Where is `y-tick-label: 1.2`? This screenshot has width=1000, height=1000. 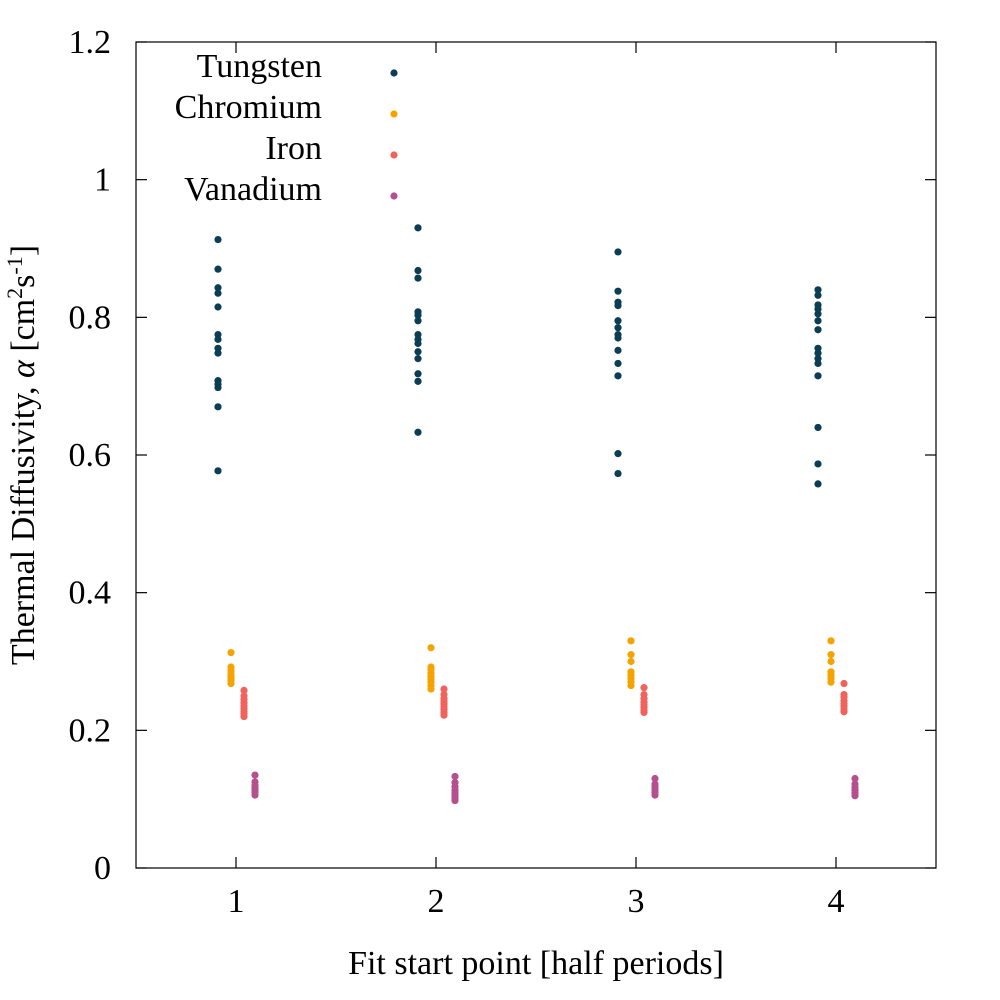
y-tick-label: 1.2 is located at coordinates (90, 42).